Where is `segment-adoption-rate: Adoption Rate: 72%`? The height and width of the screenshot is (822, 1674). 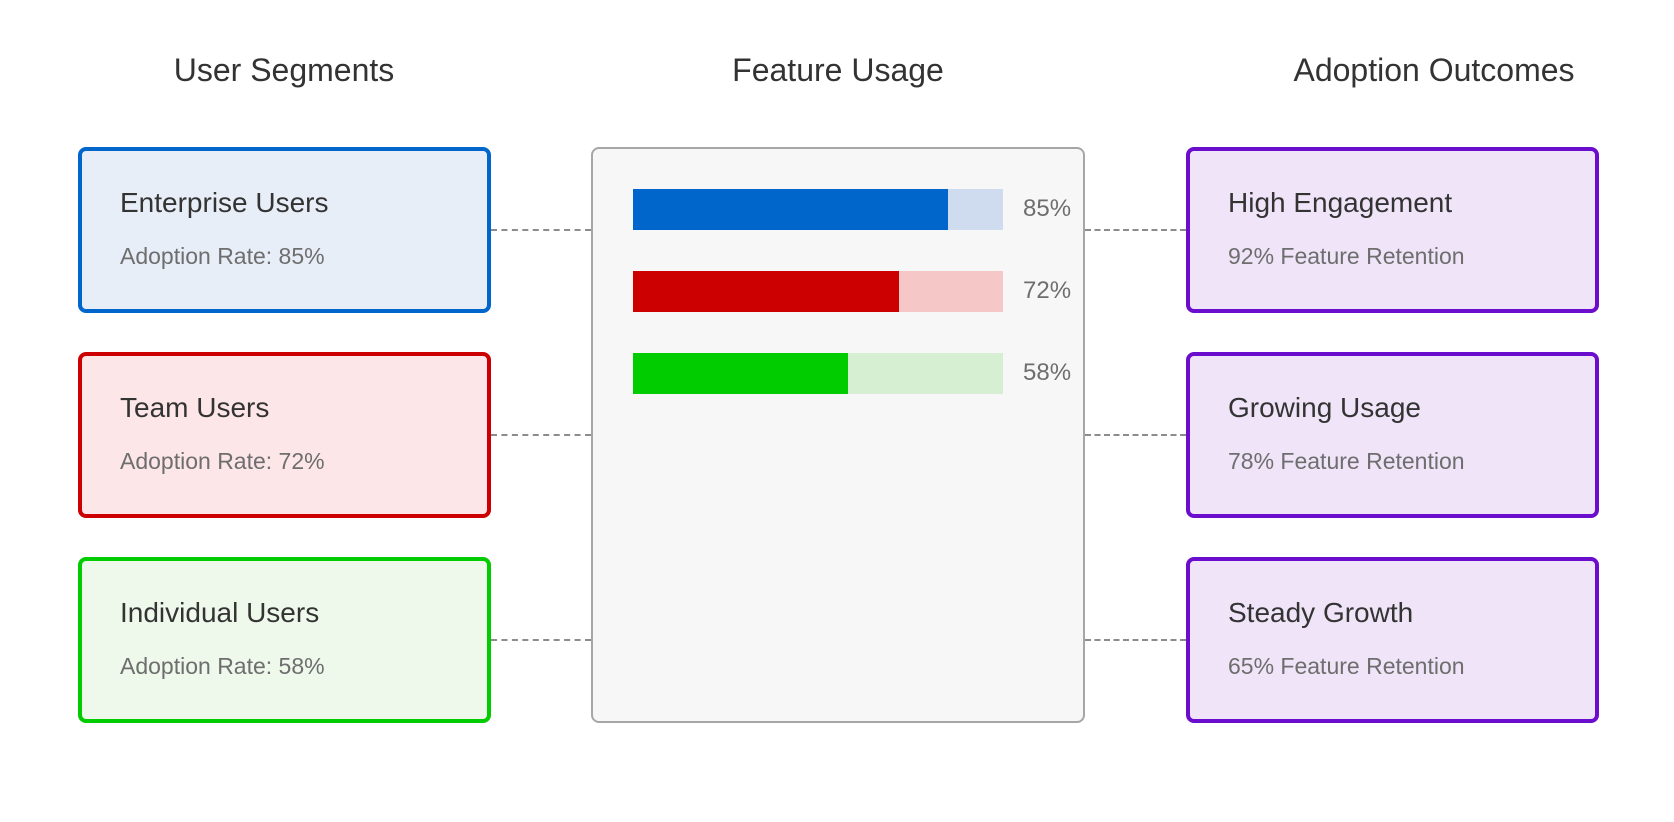 segment-adoption-rate: Adoption Rate: 72% is located at coordinates (222, 461).